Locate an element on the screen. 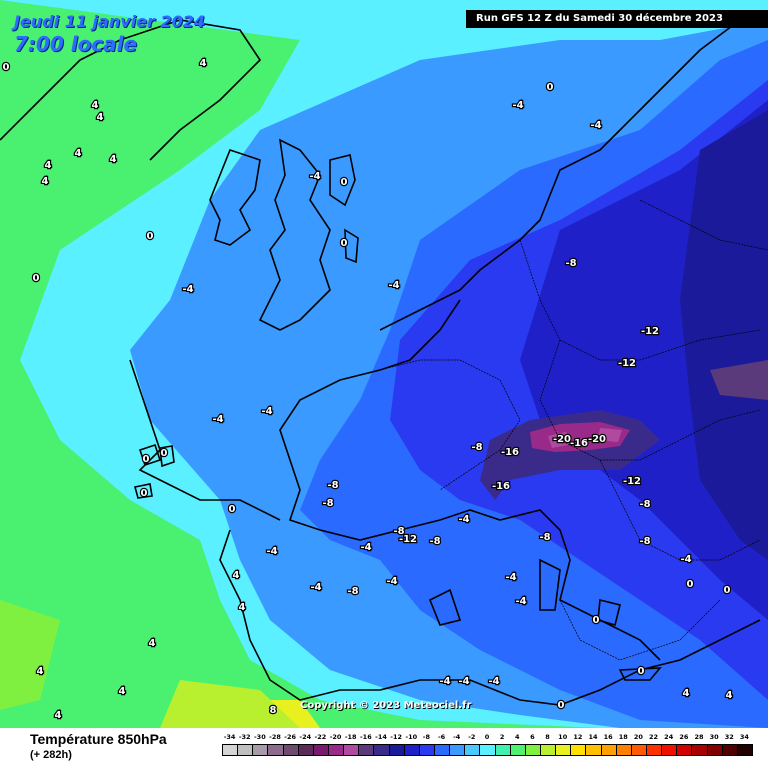 Image resolution: width=768 pixels, height=768 pixels. zone-minus-14-east is located at coordinates (739, 380).